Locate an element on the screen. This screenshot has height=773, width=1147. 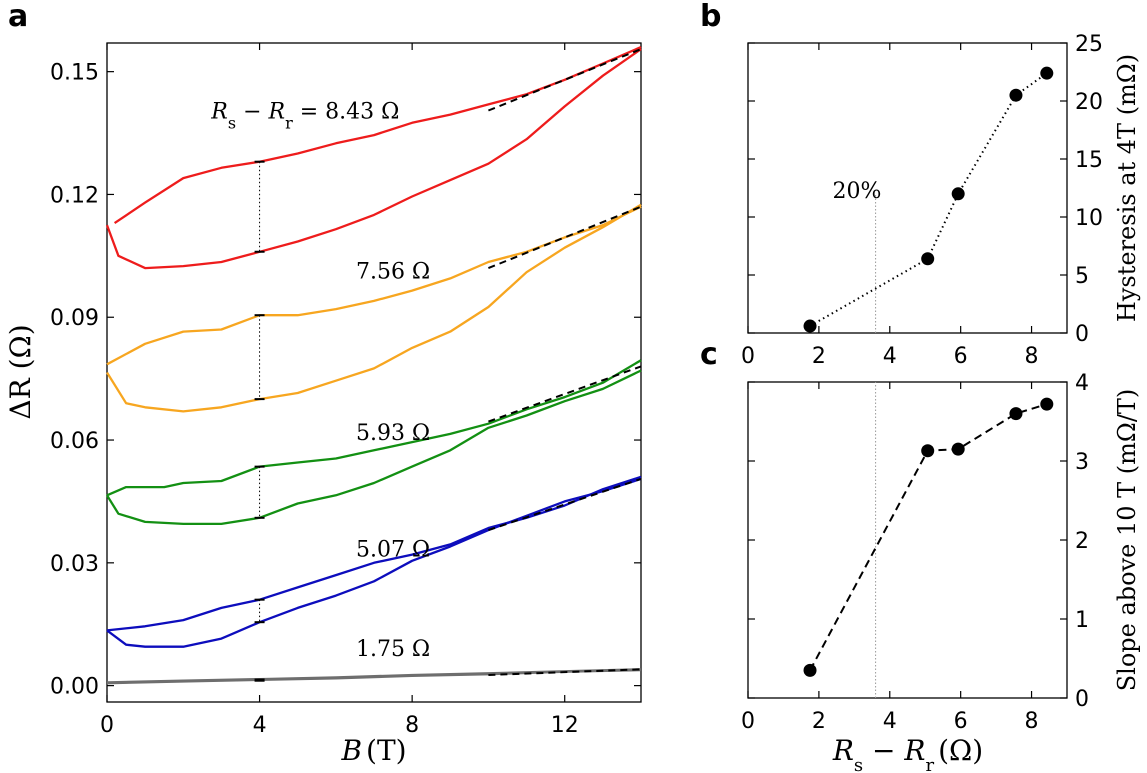
panel-b-ytick-label: 10 is located at coordinates (1089, 218).